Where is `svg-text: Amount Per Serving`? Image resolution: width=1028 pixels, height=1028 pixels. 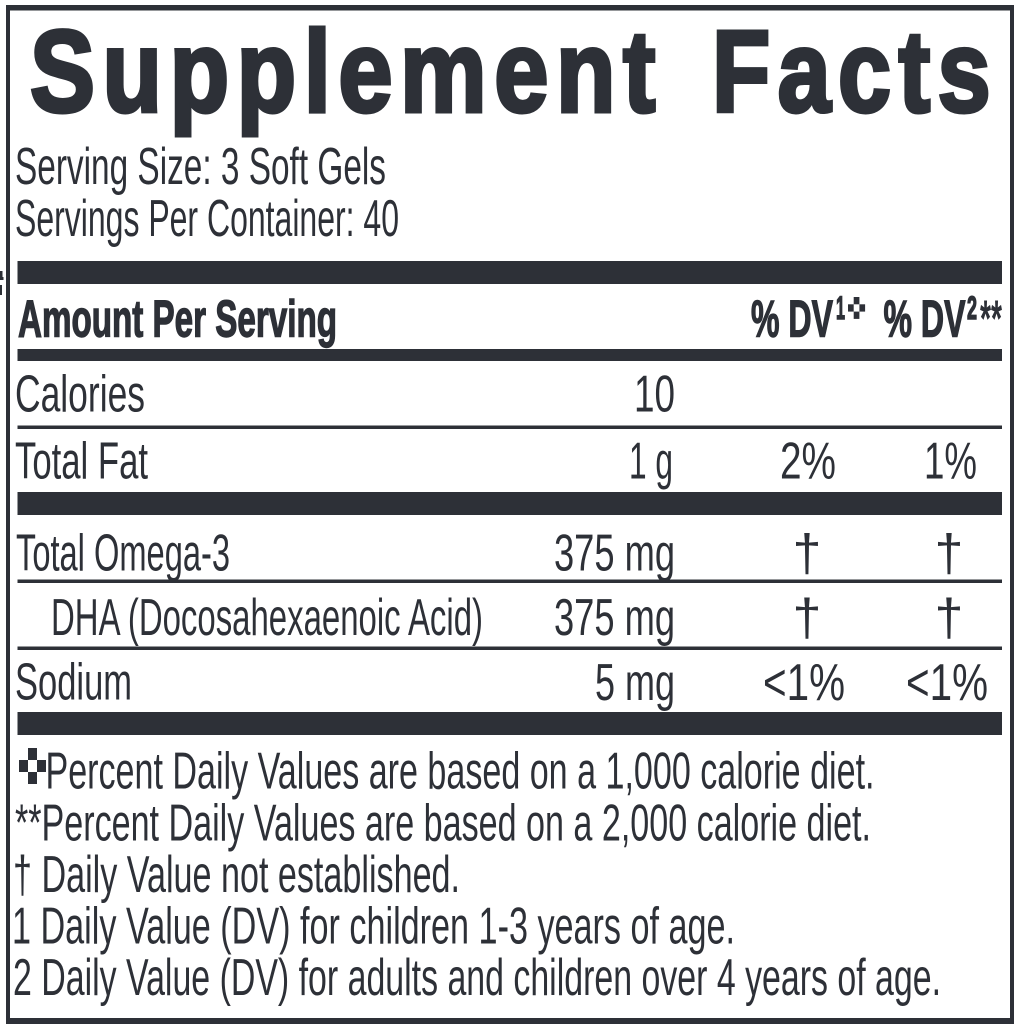 svg-text: Amount Per Serving is located at coordinates (177, 320).